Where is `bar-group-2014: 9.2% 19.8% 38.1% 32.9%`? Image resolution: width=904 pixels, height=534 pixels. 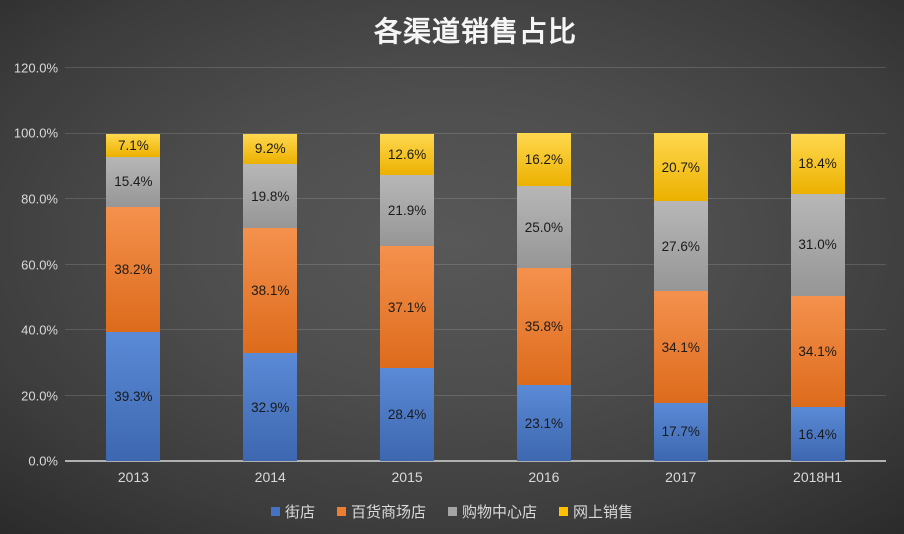
bar-group-2014: 9.2% 19.8% 38.1% 32.9% is located at coordinates (270, 264).